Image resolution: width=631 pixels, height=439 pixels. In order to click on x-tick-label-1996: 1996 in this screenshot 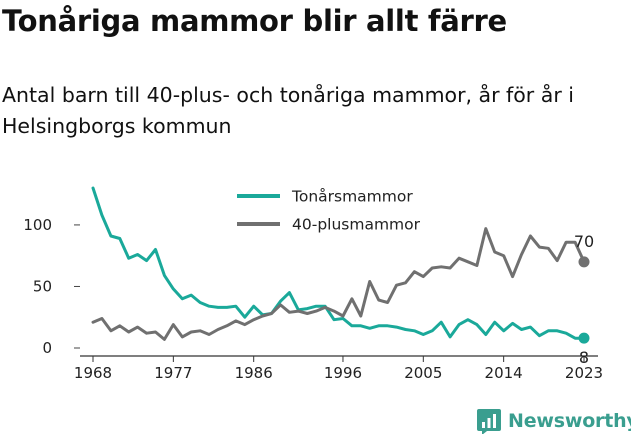, I will do `click(343, 373)`.